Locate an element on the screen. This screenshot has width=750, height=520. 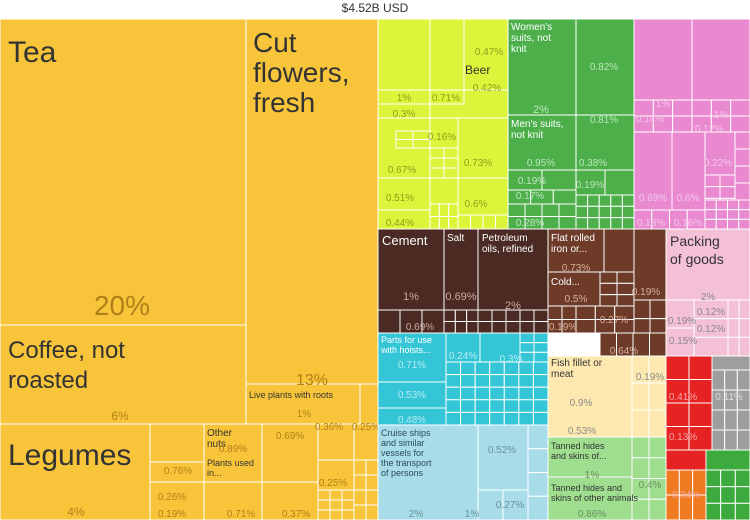
item-label: Parts for use is located at coordinates (406, 340).